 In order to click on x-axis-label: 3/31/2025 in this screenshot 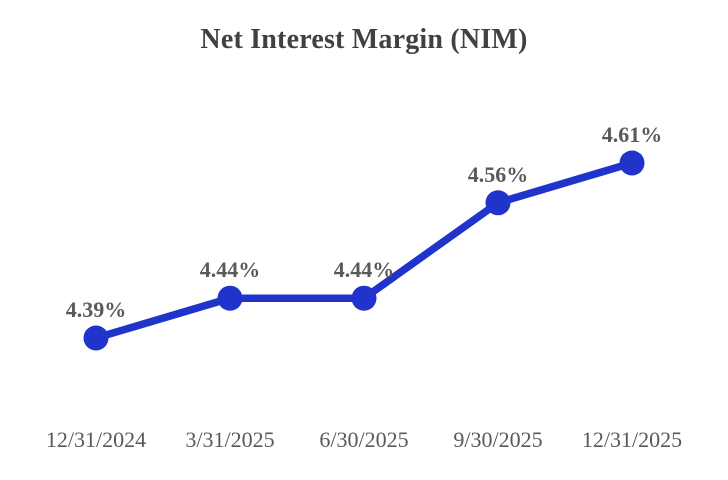, I will do `click(229, 439)`.